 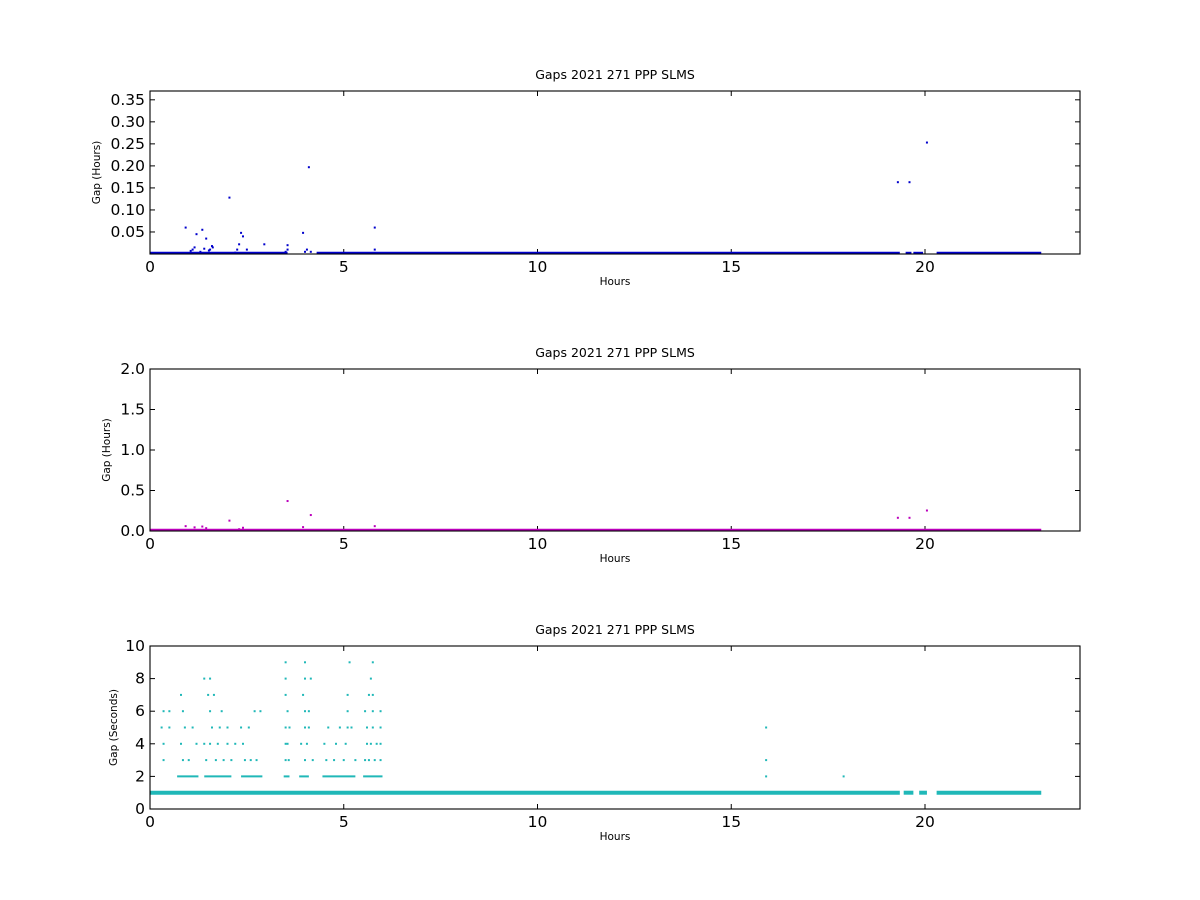 I want to click on y-tick-label: 4, so click(x=140, y=744).